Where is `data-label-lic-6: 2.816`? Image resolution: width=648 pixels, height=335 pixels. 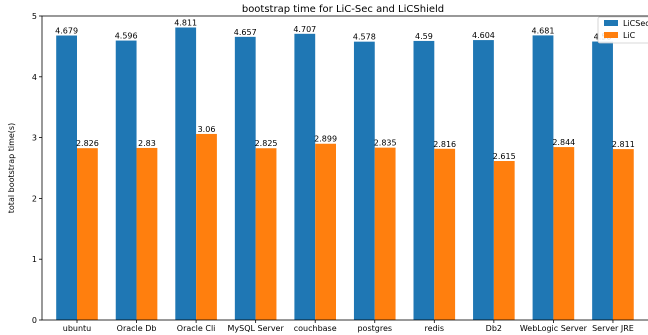
data-label-lic-6: 2.816 is located at coordinates (444, 144).